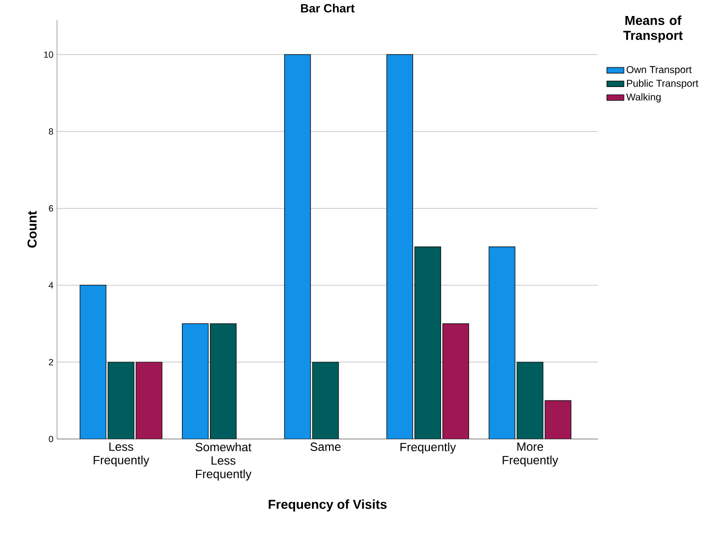 The height and width of the screenshot is (539, 706). I want to click on y-tick-label: 6, so click(51, 208).